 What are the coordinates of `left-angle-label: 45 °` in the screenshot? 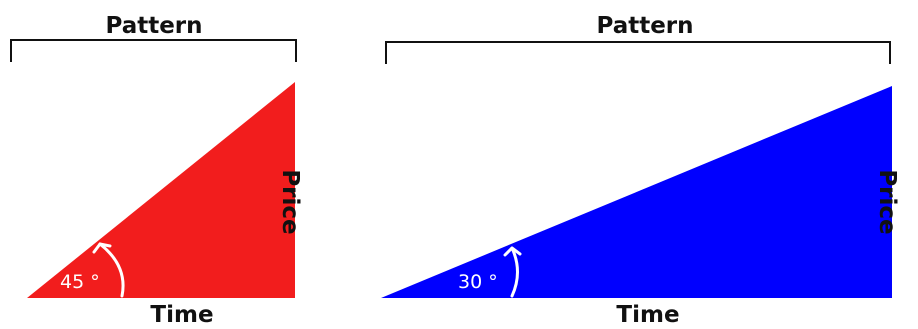 It's located at (80, 282).